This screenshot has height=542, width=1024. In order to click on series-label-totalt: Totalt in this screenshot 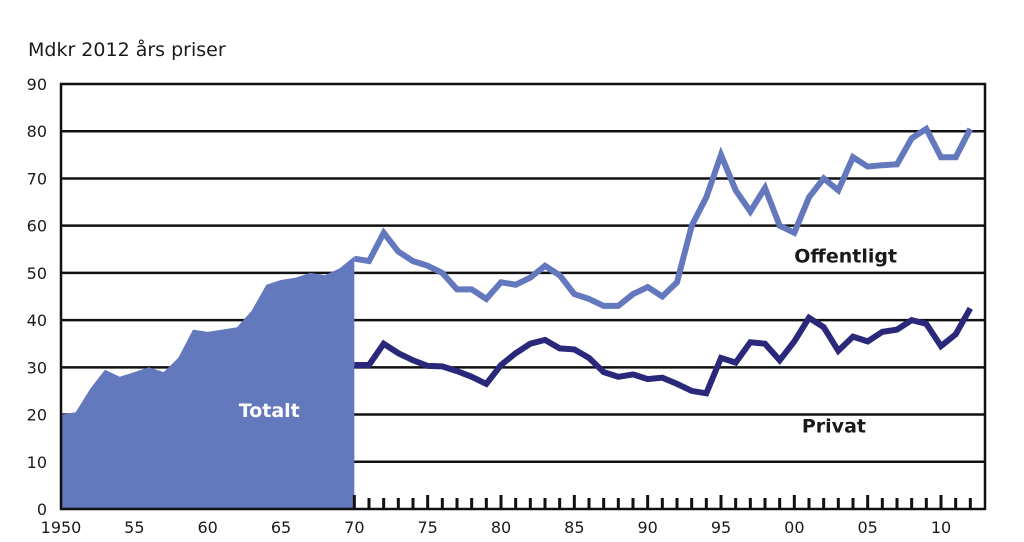, I will do `click(269, 411)`.